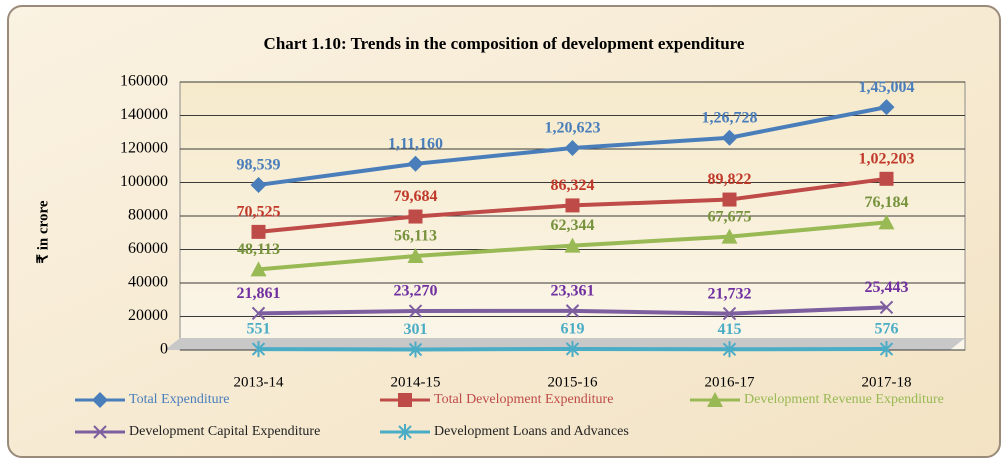  I want to click on data-label: 76,184, so click(887, 202).